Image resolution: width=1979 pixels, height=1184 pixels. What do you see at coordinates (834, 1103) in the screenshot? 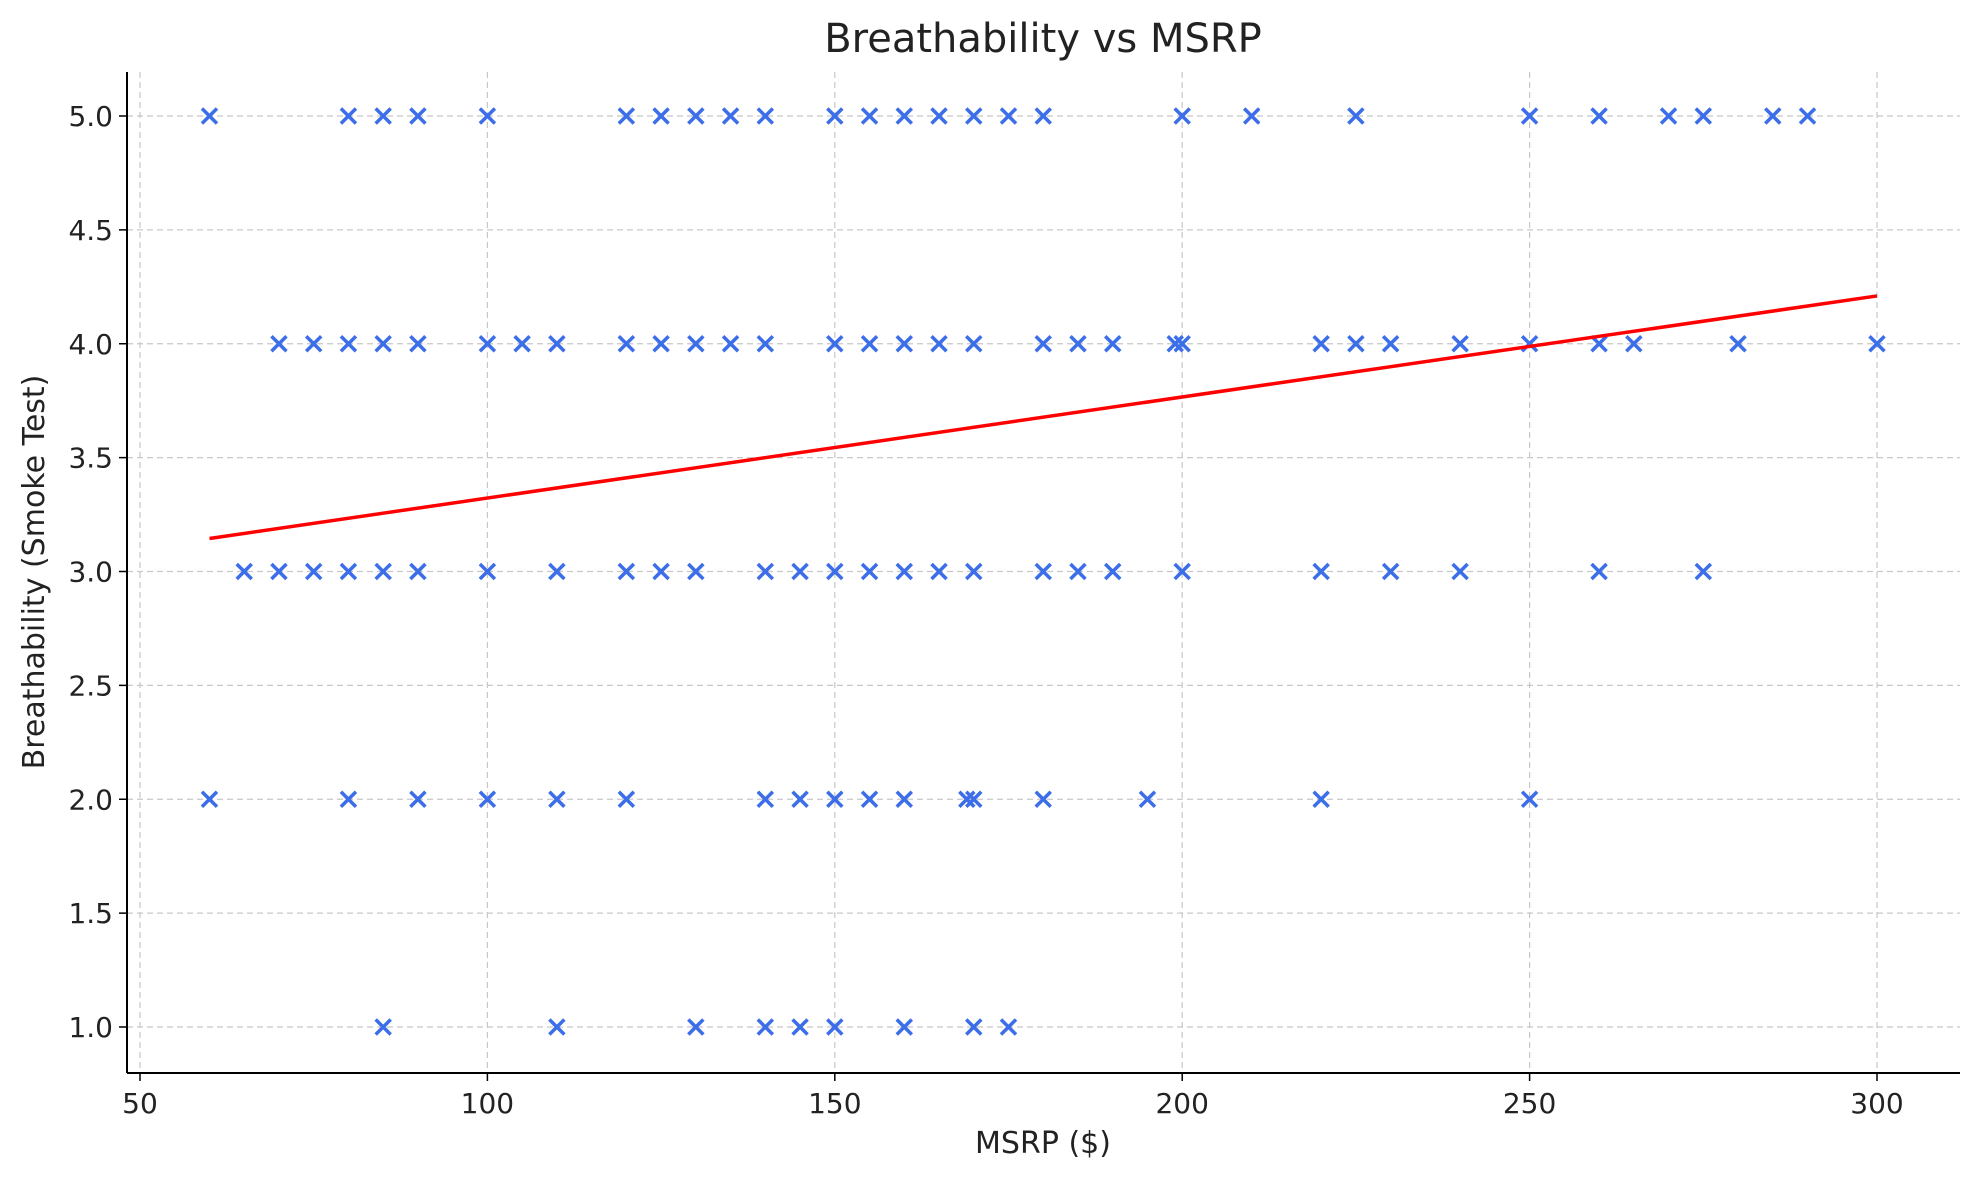
I see `x-tick-label: 150` at bounding box center [834, 1103].